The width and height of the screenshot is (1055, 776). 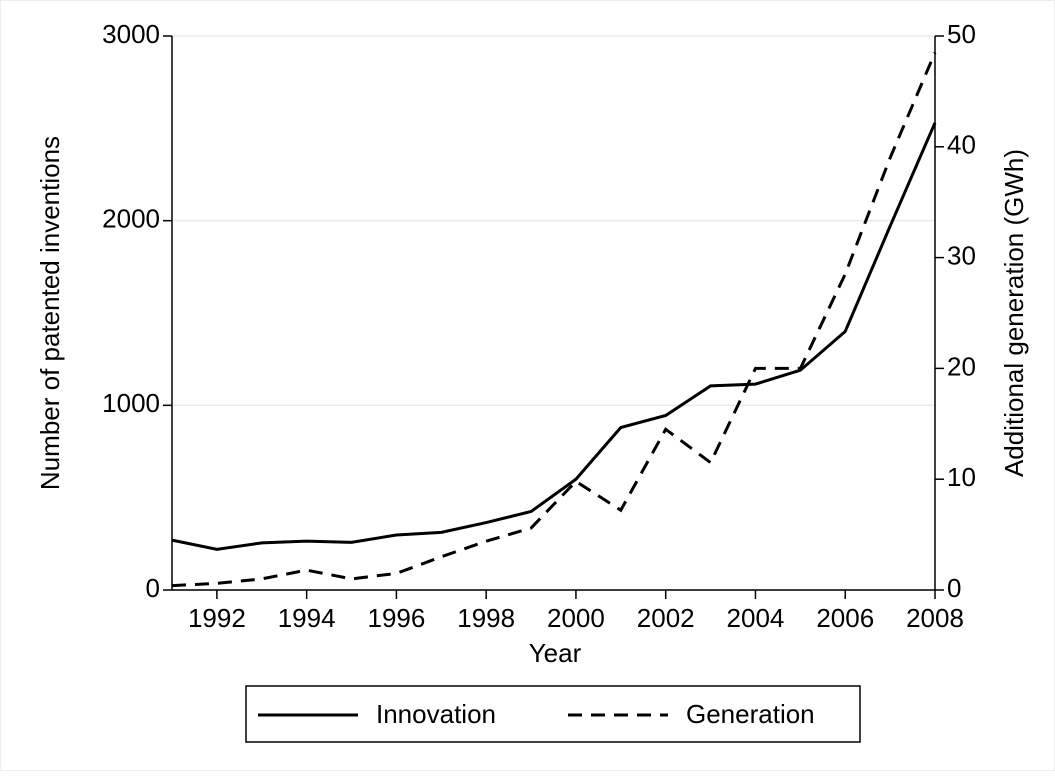 What do you see at coordinates (50, 313) in the screenshot?
I see `y-axis-label: Number of patented inventions` at bounding box center [50, 313].